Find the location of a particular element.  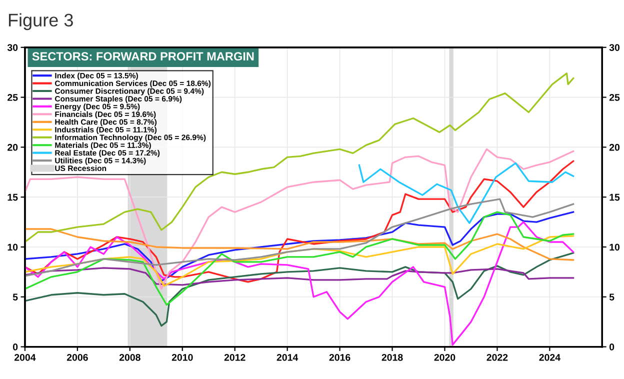

x-tick-label: 2016 is located at coordinates (339, 357).